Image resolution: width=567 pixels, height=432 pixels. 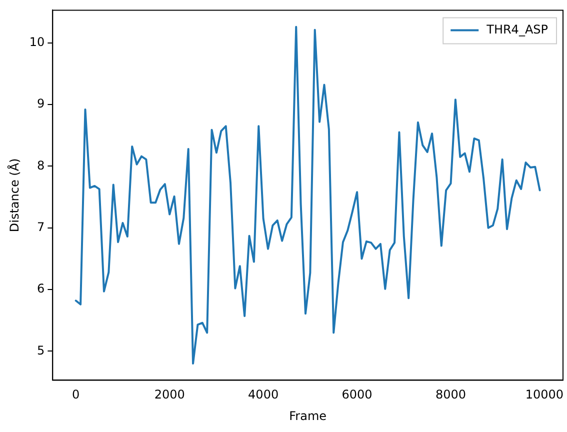 What do you see at coordinates (450, 395) in the screenshot?
I see `x-tick-label: 8000` at bounding box center [450, 395].